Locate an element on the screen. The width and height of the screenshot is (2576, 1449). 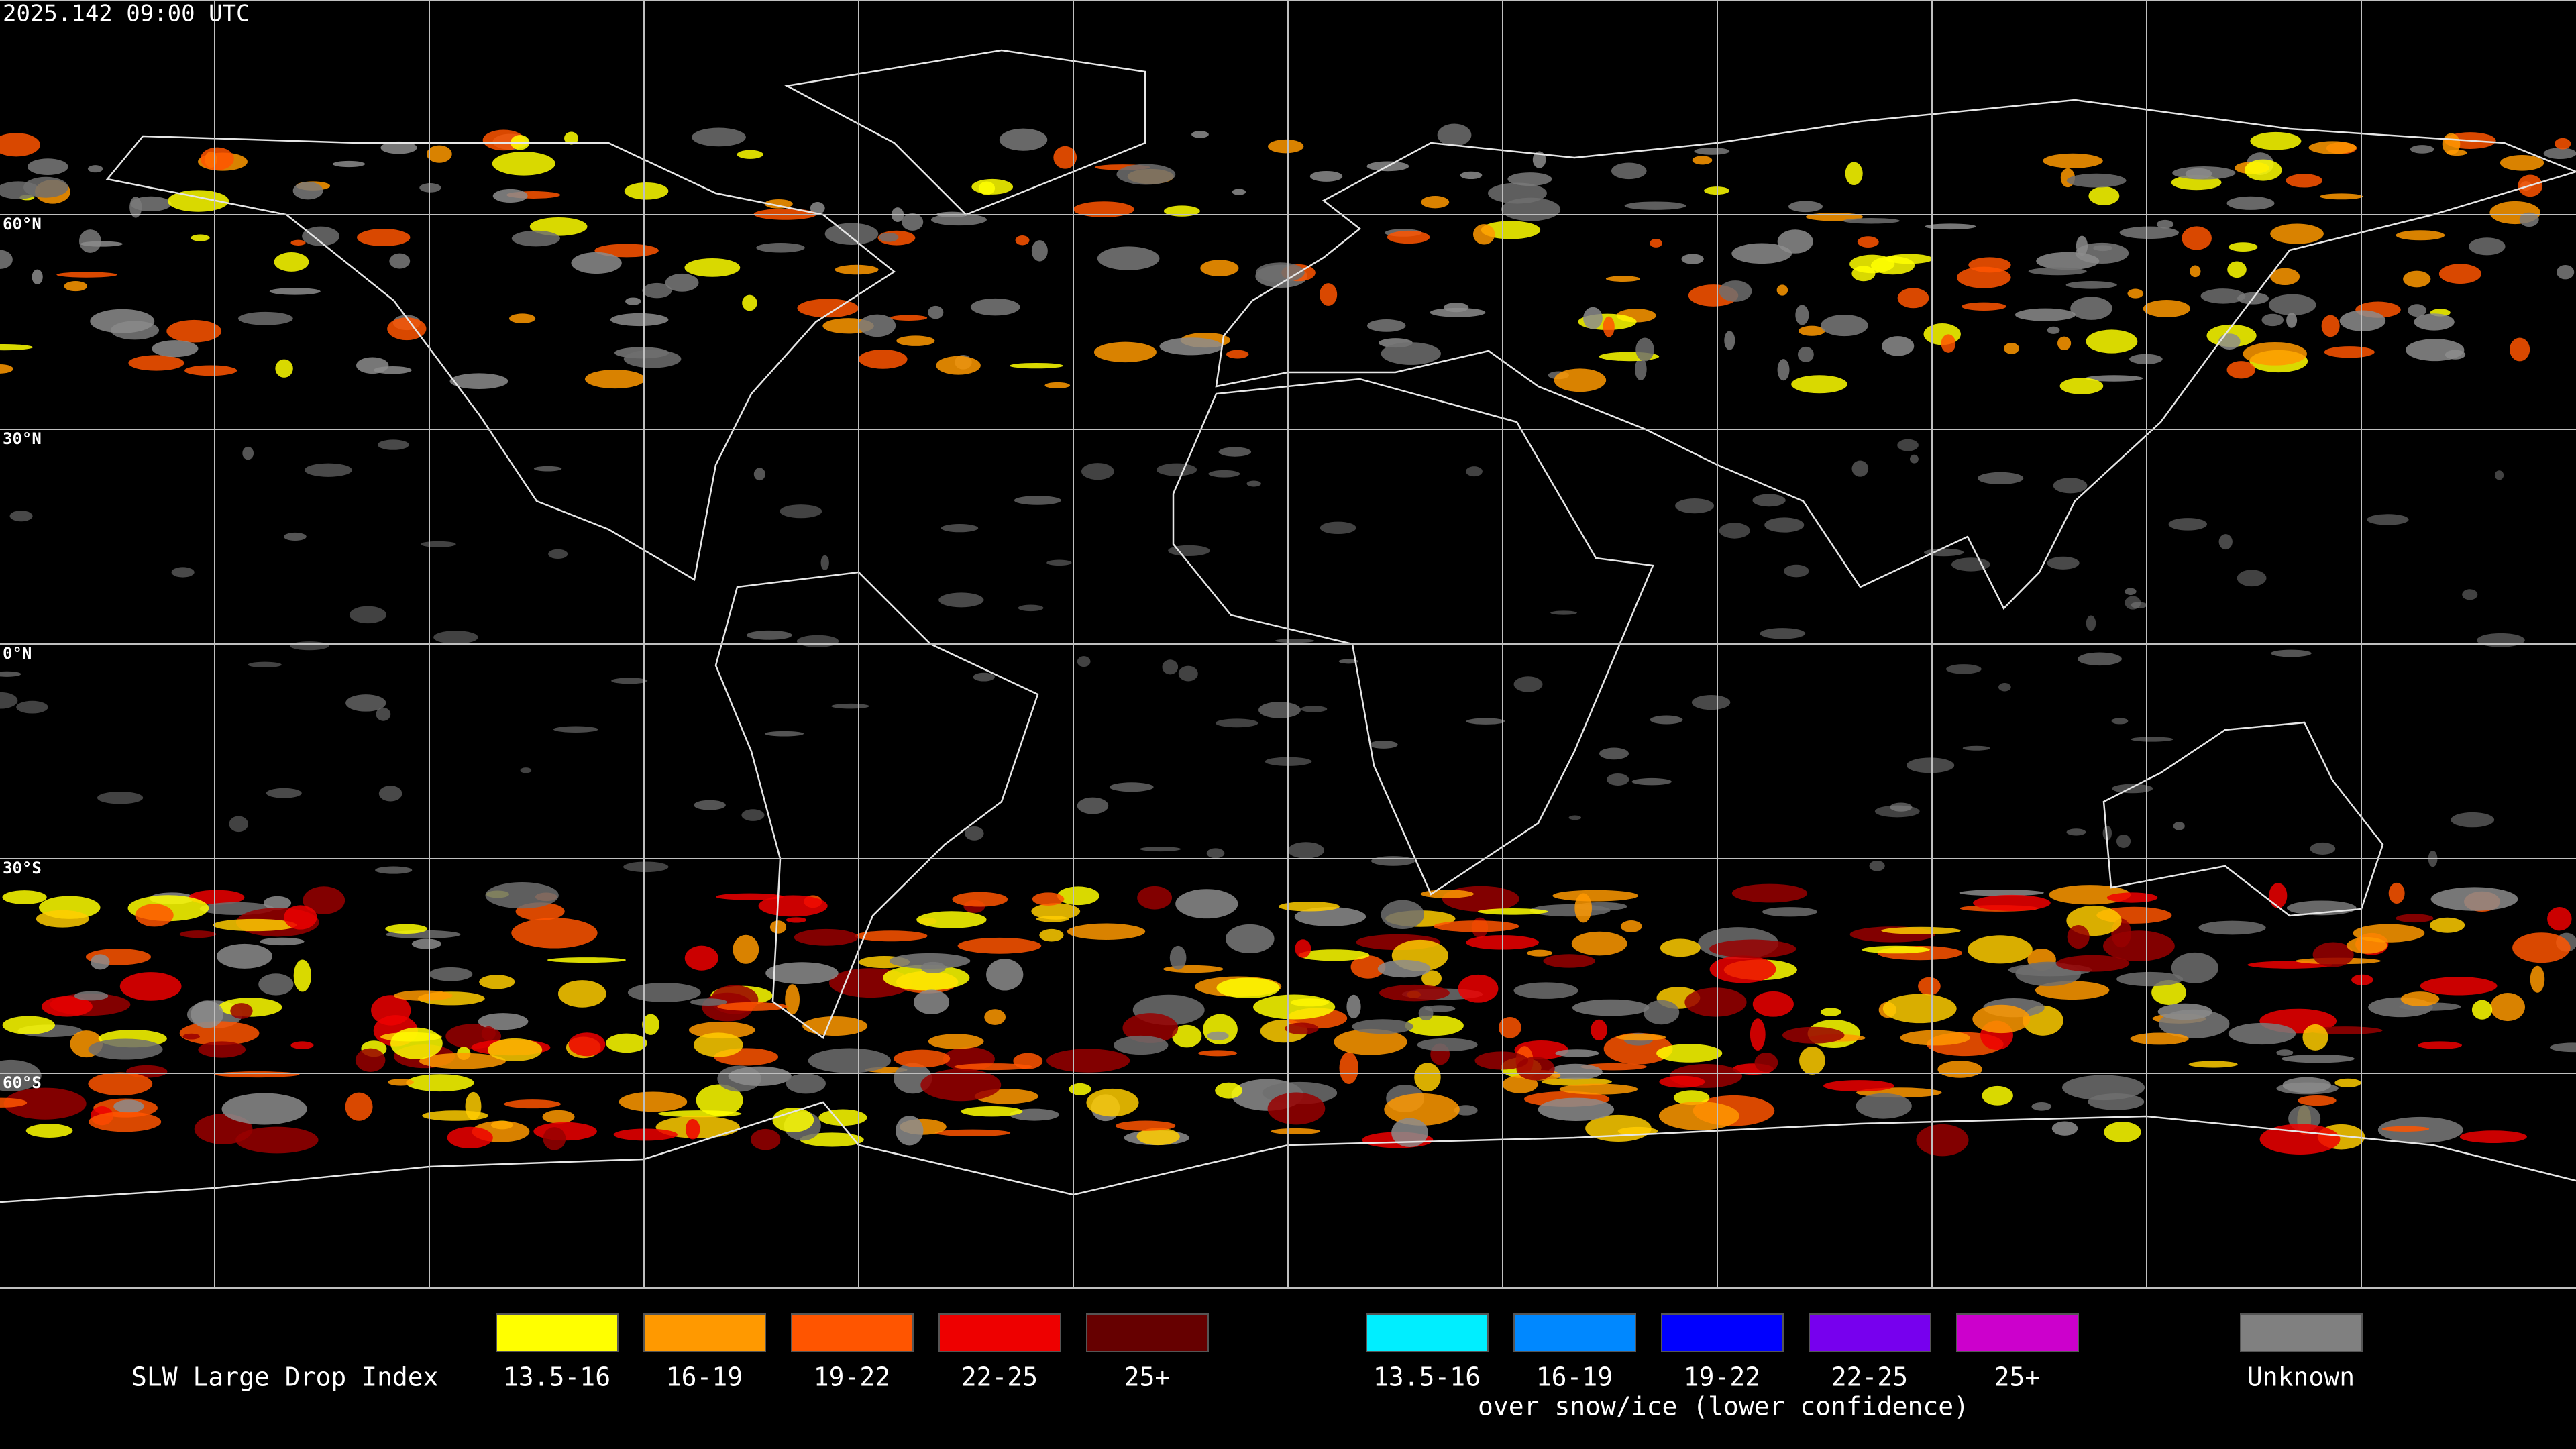
legend-label: 19-22 is located at coordinates (852, 1377).